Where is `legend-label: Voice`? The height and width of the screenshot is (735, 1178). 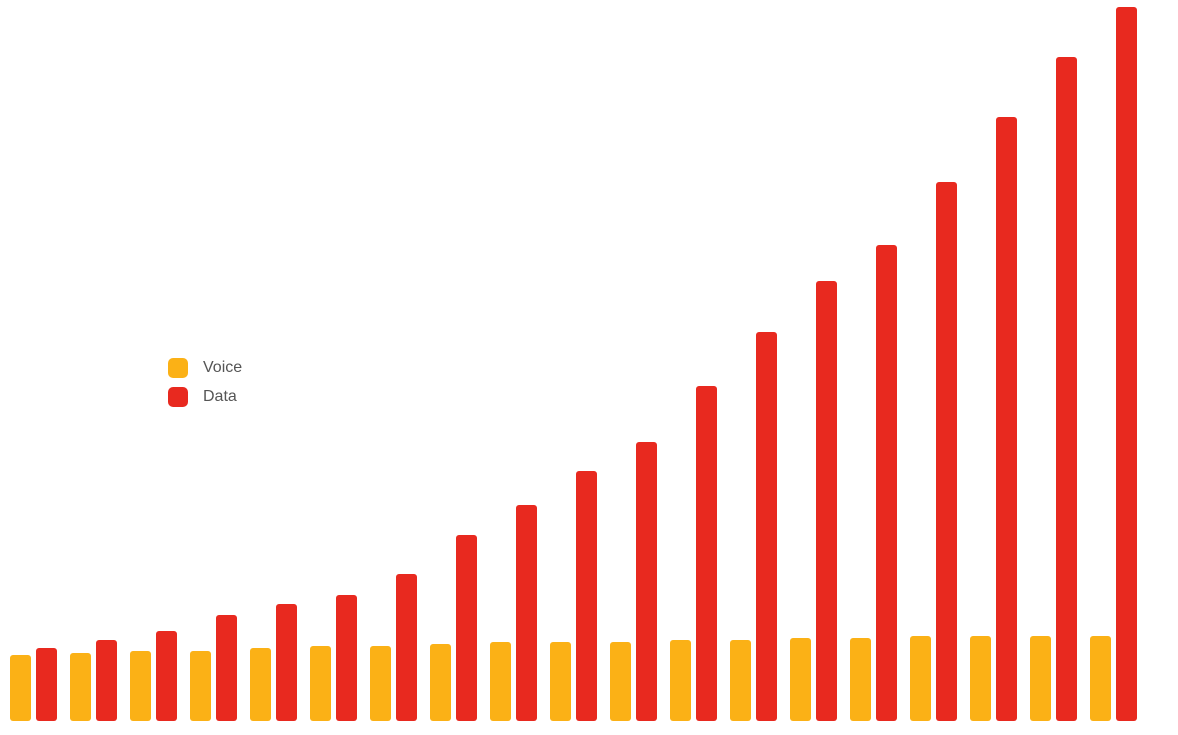 legend-label: Voice is located at coordinates (222, 367).